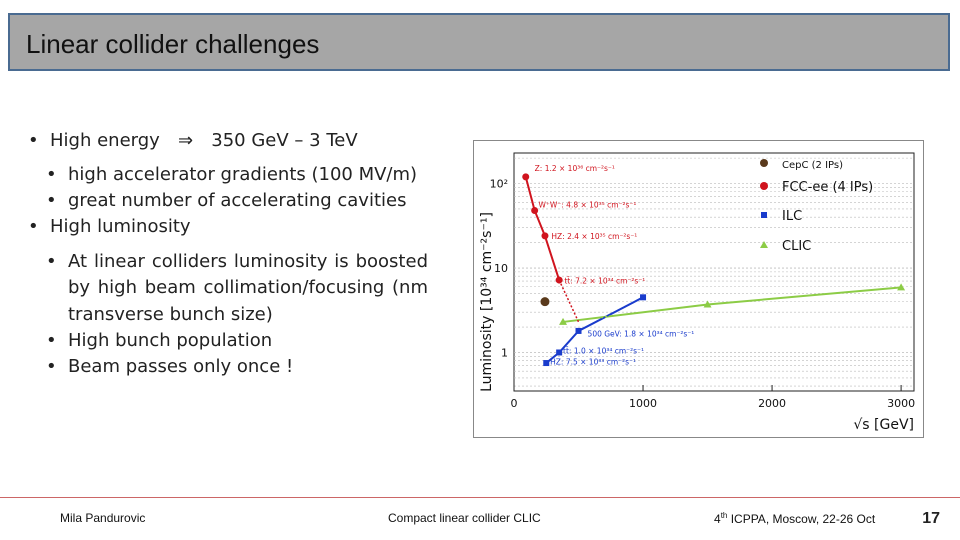 Image resolution: width=960 pixels, height=540 pixels. Describe the element at coordinates (103, 518) in the screenshot. I see `footer-author: Mila Pandurovic` at that location.